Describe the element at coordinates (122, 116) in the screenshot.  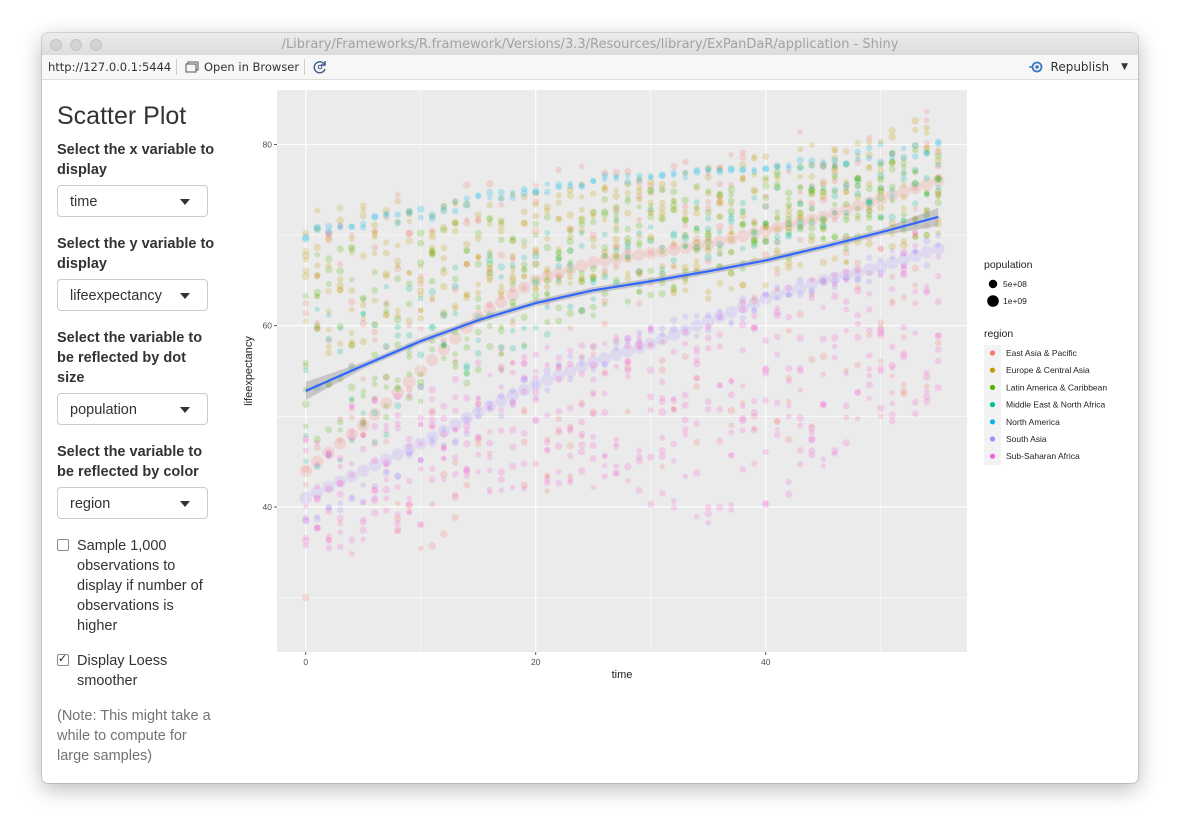
I see `page-title: Scatter Plot` at that location.